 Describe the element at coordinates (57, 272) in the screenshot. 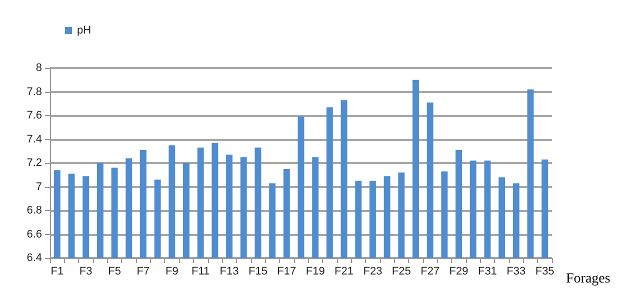

I see `x-tick-label: F1` at that location.